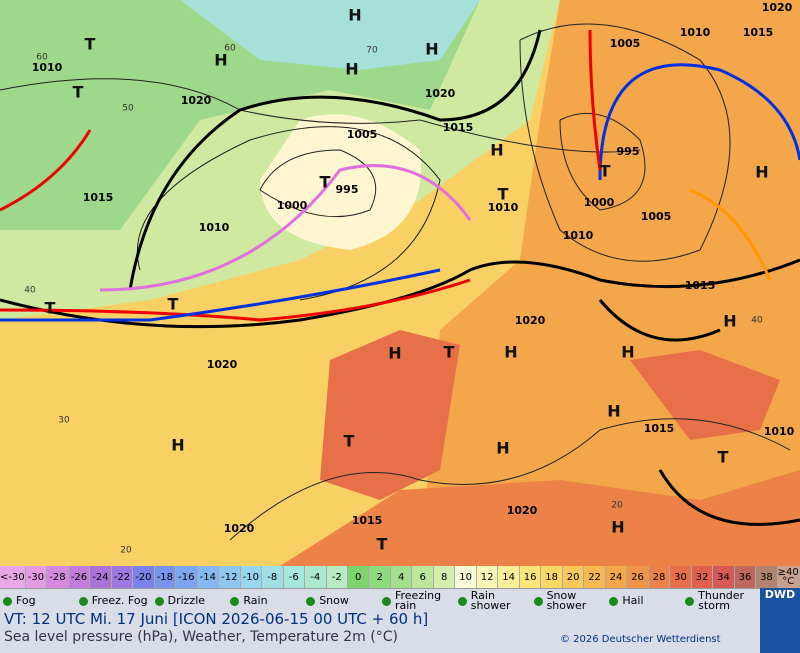 The width and height of the screenshot is (800, 653). I want to click on grid-label: 70, so click(372, 51).